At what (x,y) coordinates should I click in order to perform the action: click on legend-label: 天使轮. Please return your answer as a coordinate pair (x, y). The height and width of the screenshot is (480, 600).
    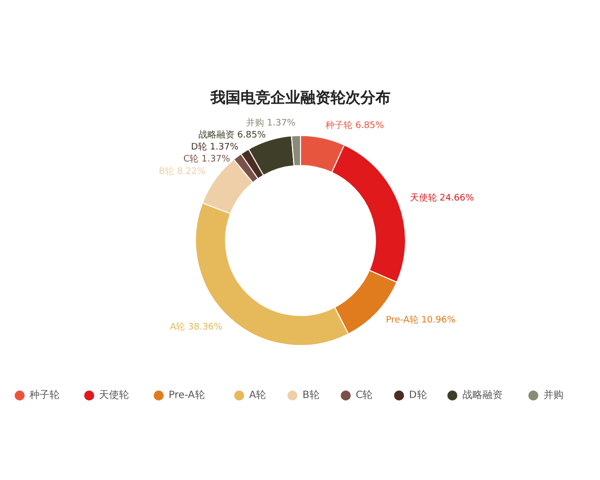
    Looking at the image, I should click on (114, 395).